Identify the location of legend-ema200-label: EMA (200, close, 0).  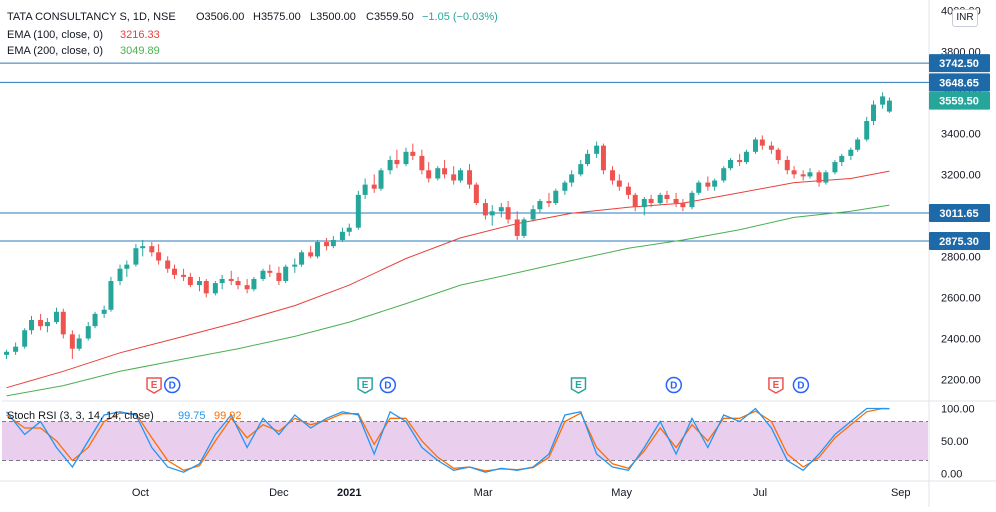
(55, 51).